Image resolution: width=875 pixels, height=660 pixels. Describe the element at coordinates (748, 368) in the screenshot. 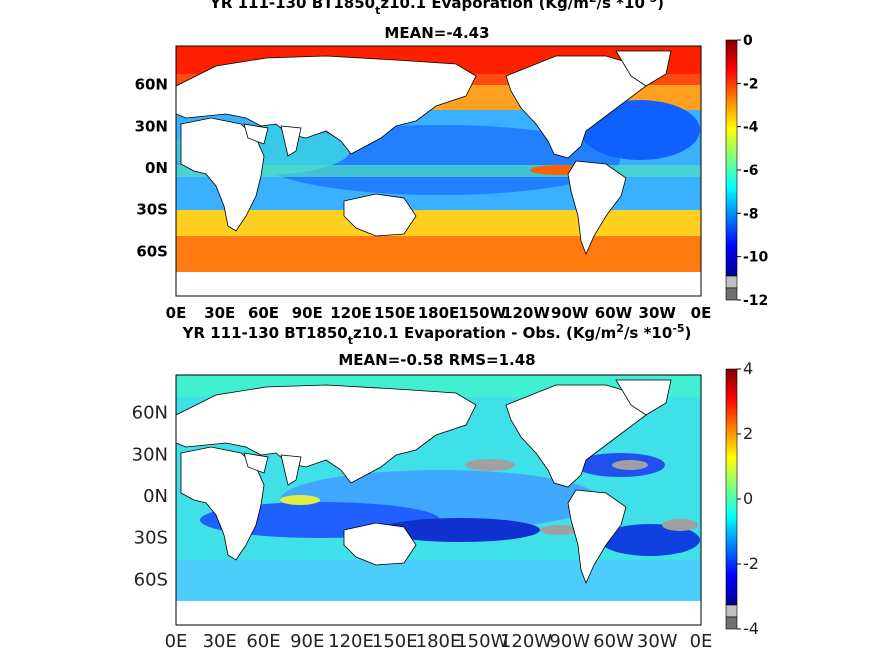

I see `colorbar-tick-label: 4` at that location.